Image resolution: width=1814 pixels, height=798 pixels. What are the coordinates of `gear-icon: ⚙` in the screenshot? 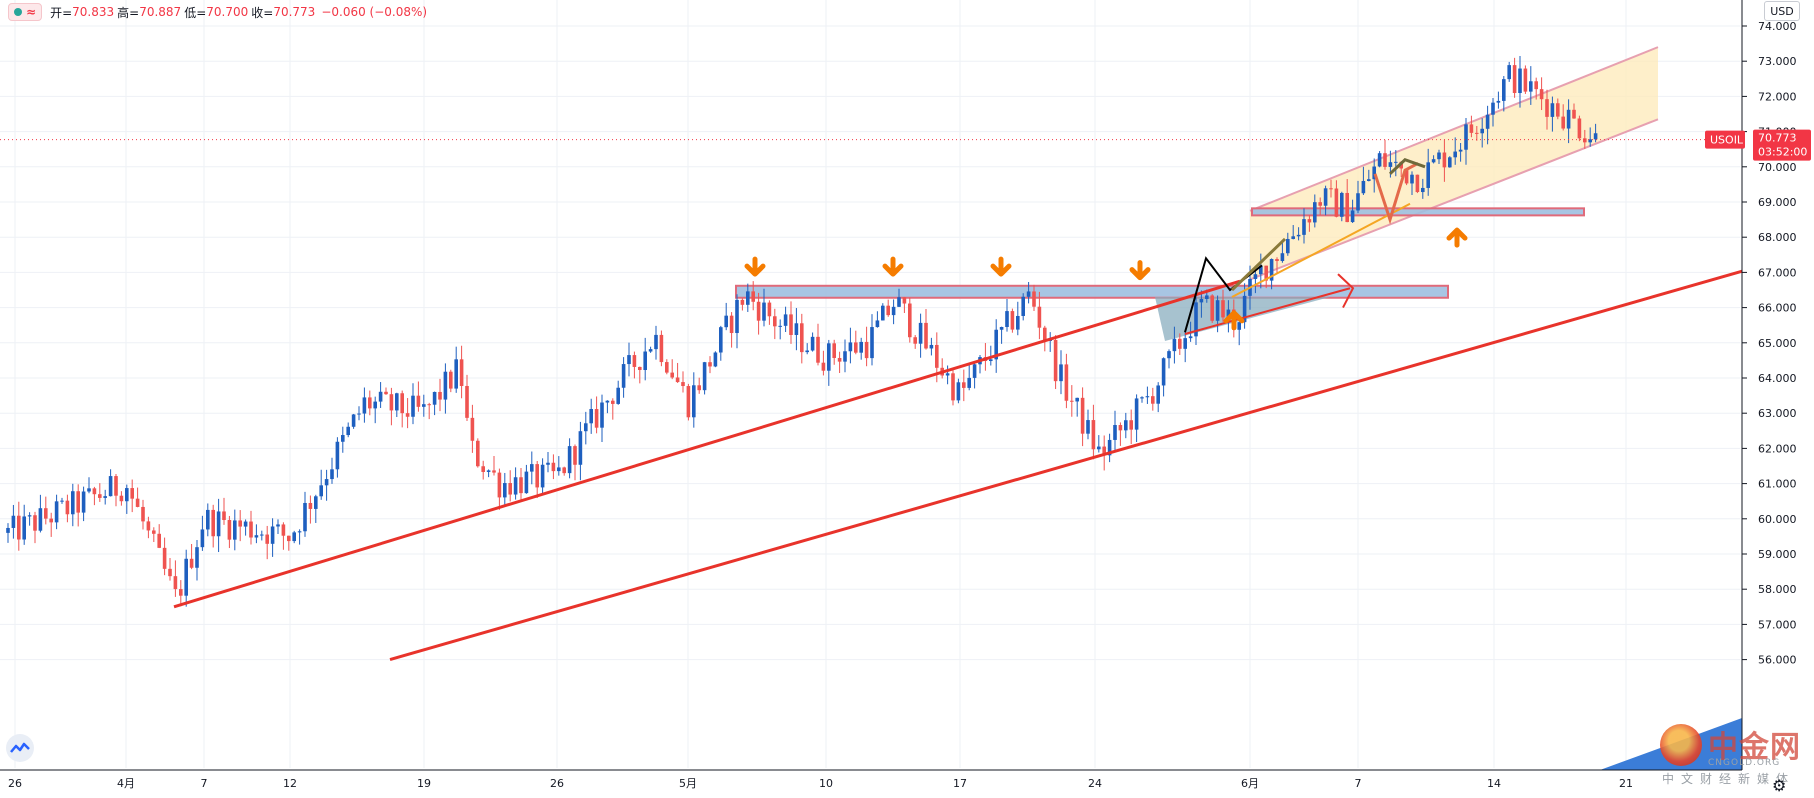 It's located at (1779, 785).